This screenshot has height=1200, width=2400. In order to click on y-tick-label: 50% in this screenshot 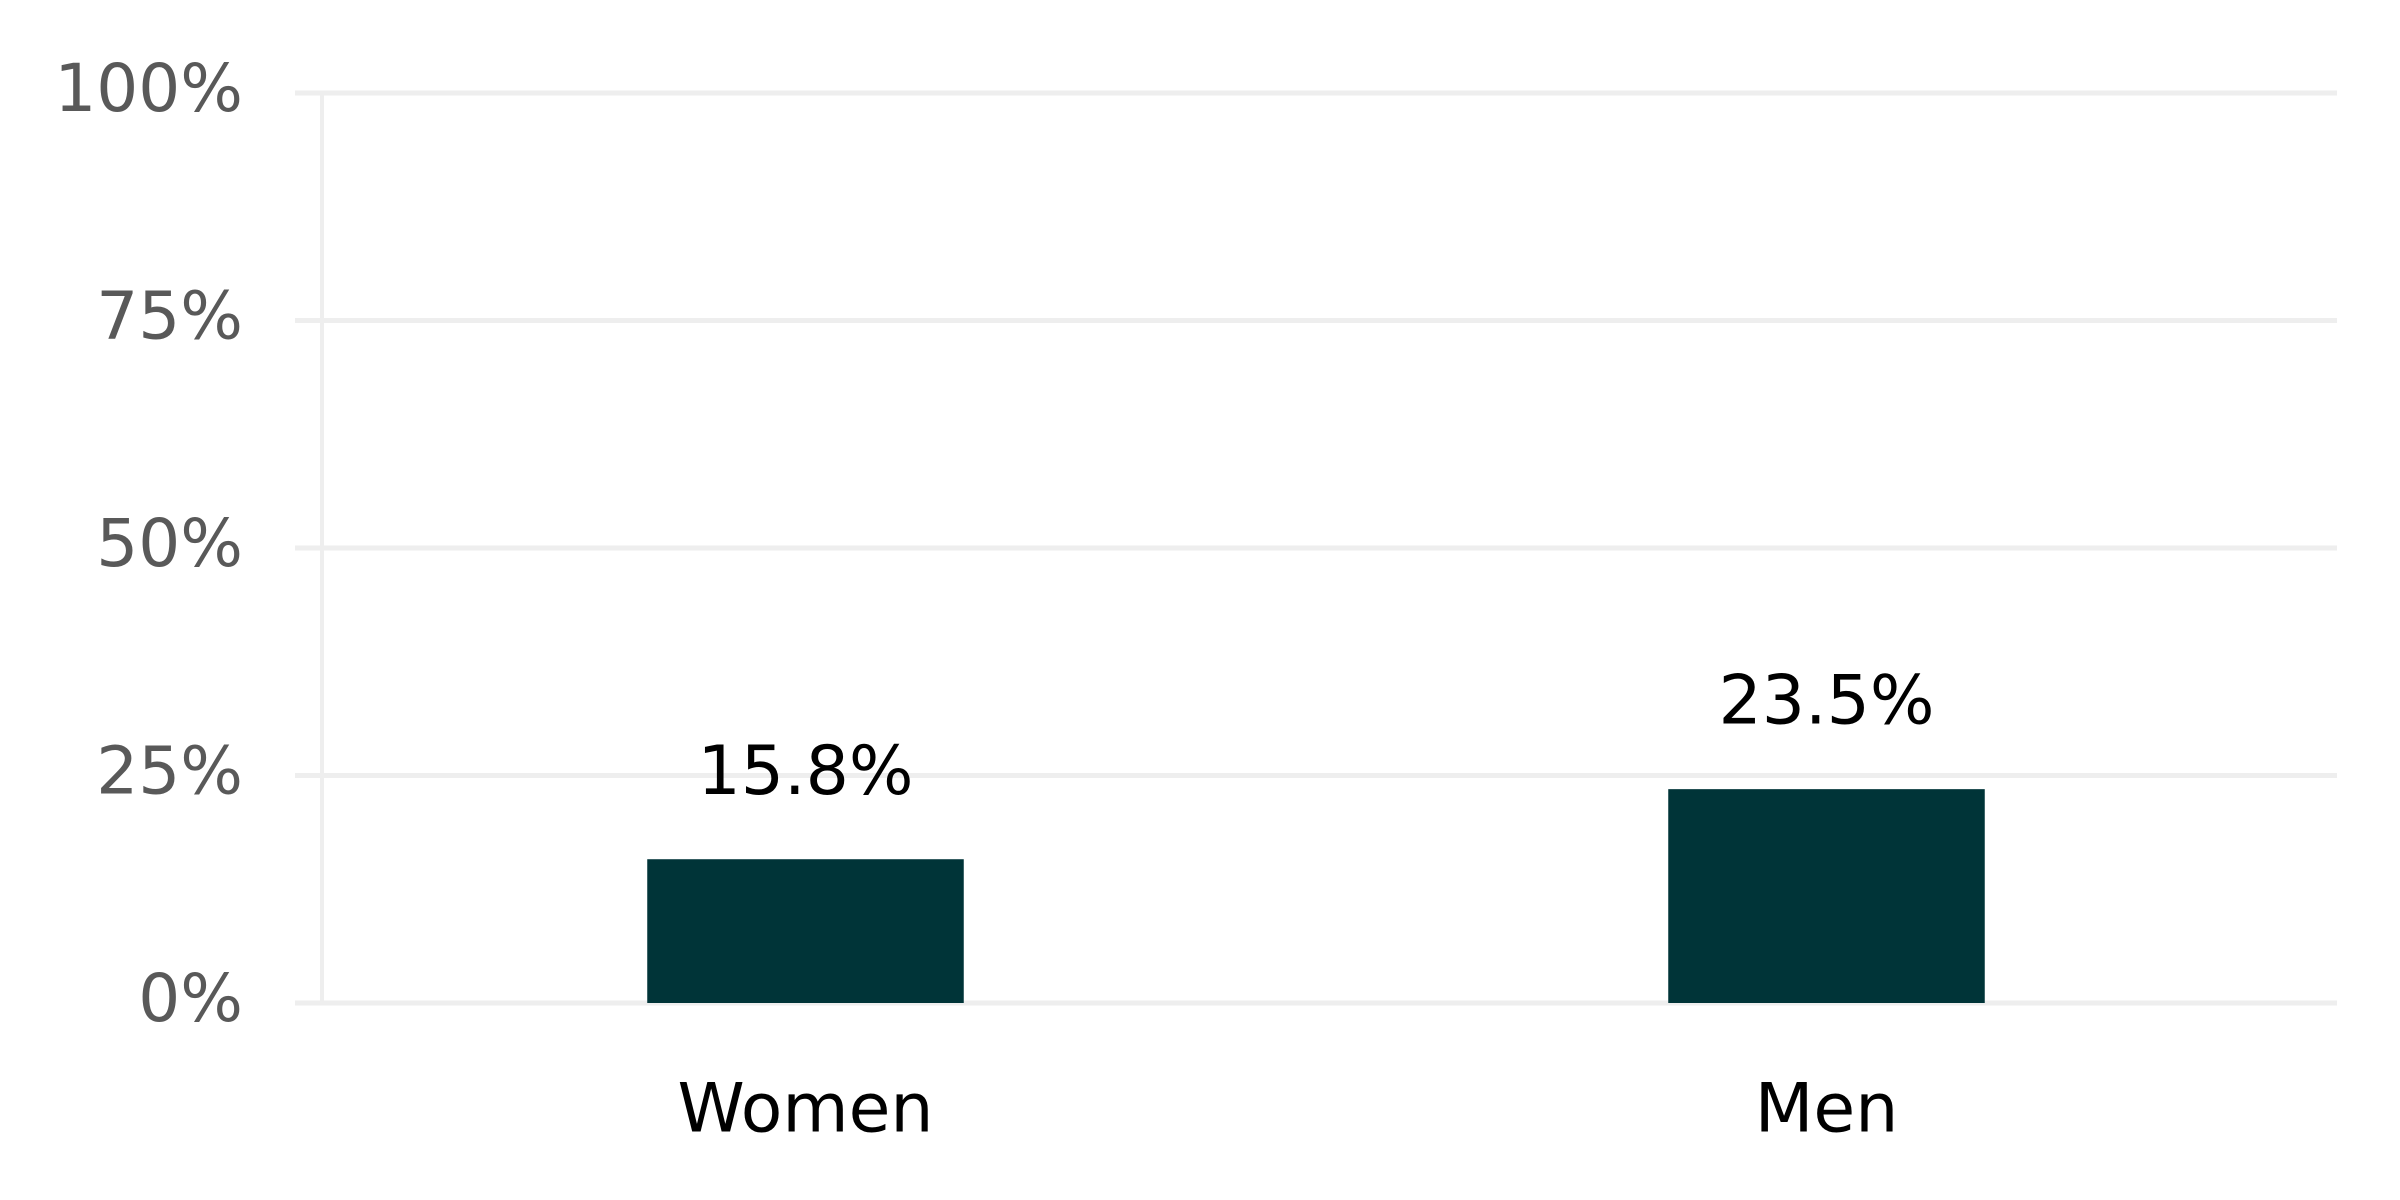, I will do `click(169, 543)`.